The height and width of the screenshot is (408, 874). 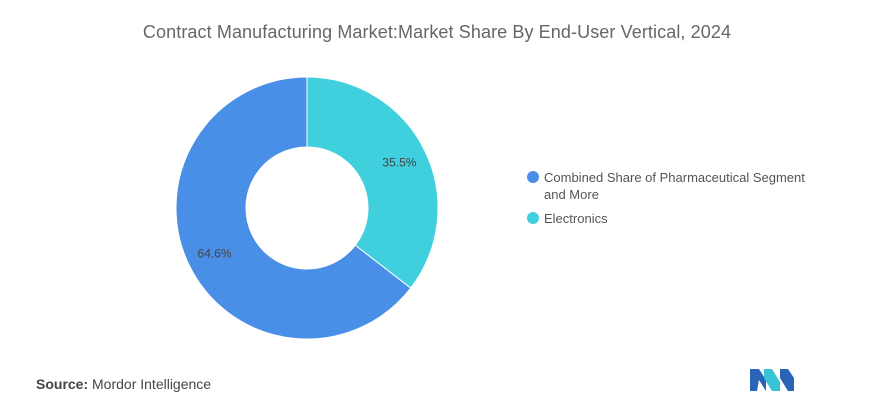 I want to click on mordor-intelligence-logo-icon, so click(x=772, y=380).